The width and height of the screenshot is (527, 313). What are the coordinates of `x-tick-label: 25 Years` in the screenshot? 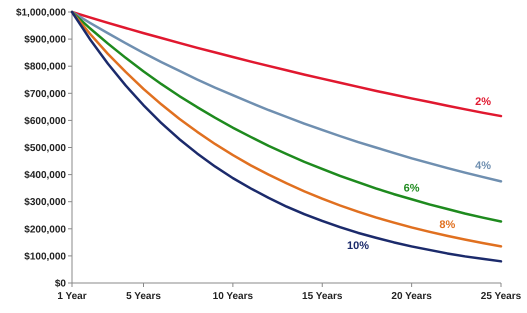 It's located at (501, 296).